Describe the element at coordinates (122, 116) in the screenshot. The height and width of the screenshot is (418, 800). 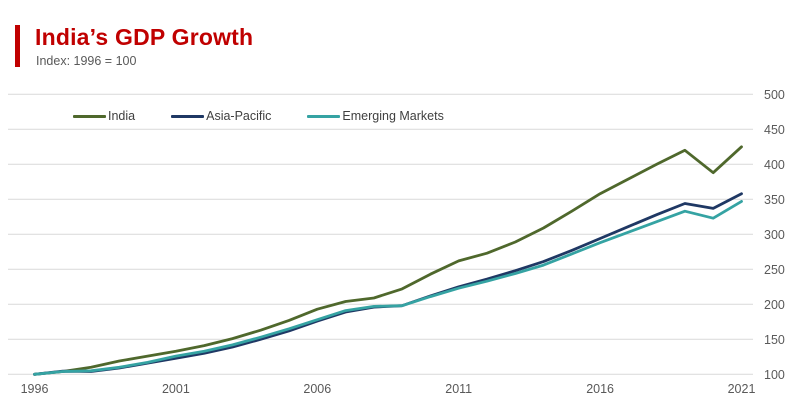
I see `legend-label-india: India` at that location.